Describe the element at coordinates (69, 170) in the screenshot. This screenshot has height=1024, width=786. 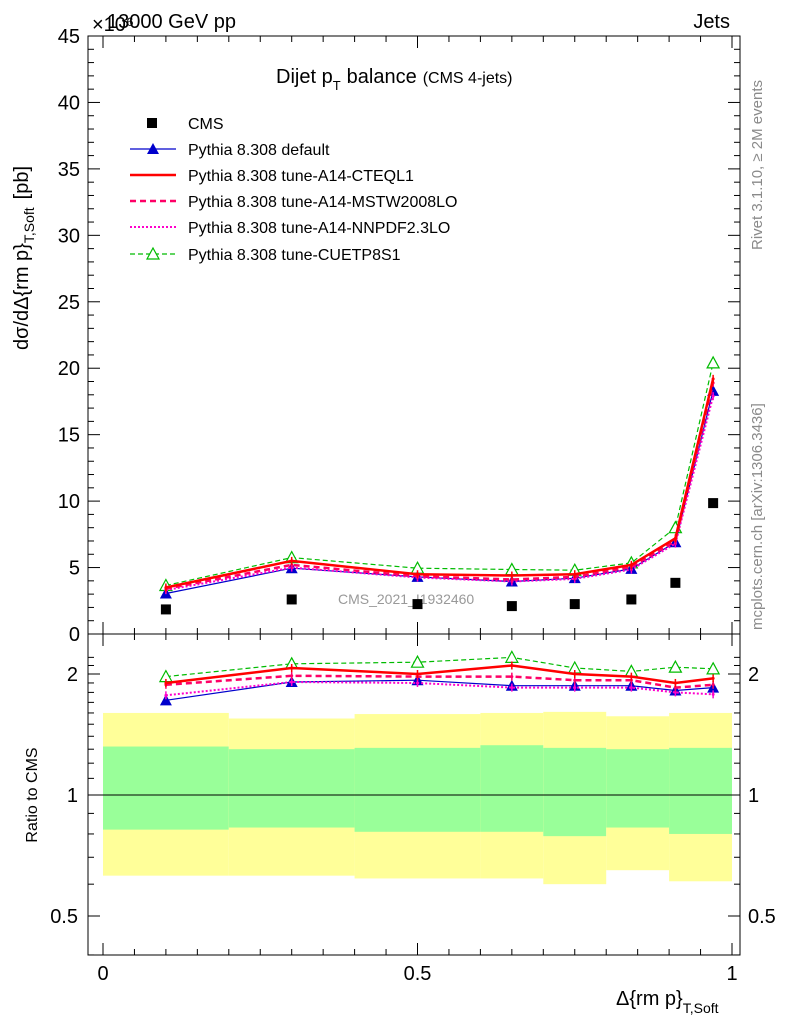
I see `y-tick-label: 35` at that location.